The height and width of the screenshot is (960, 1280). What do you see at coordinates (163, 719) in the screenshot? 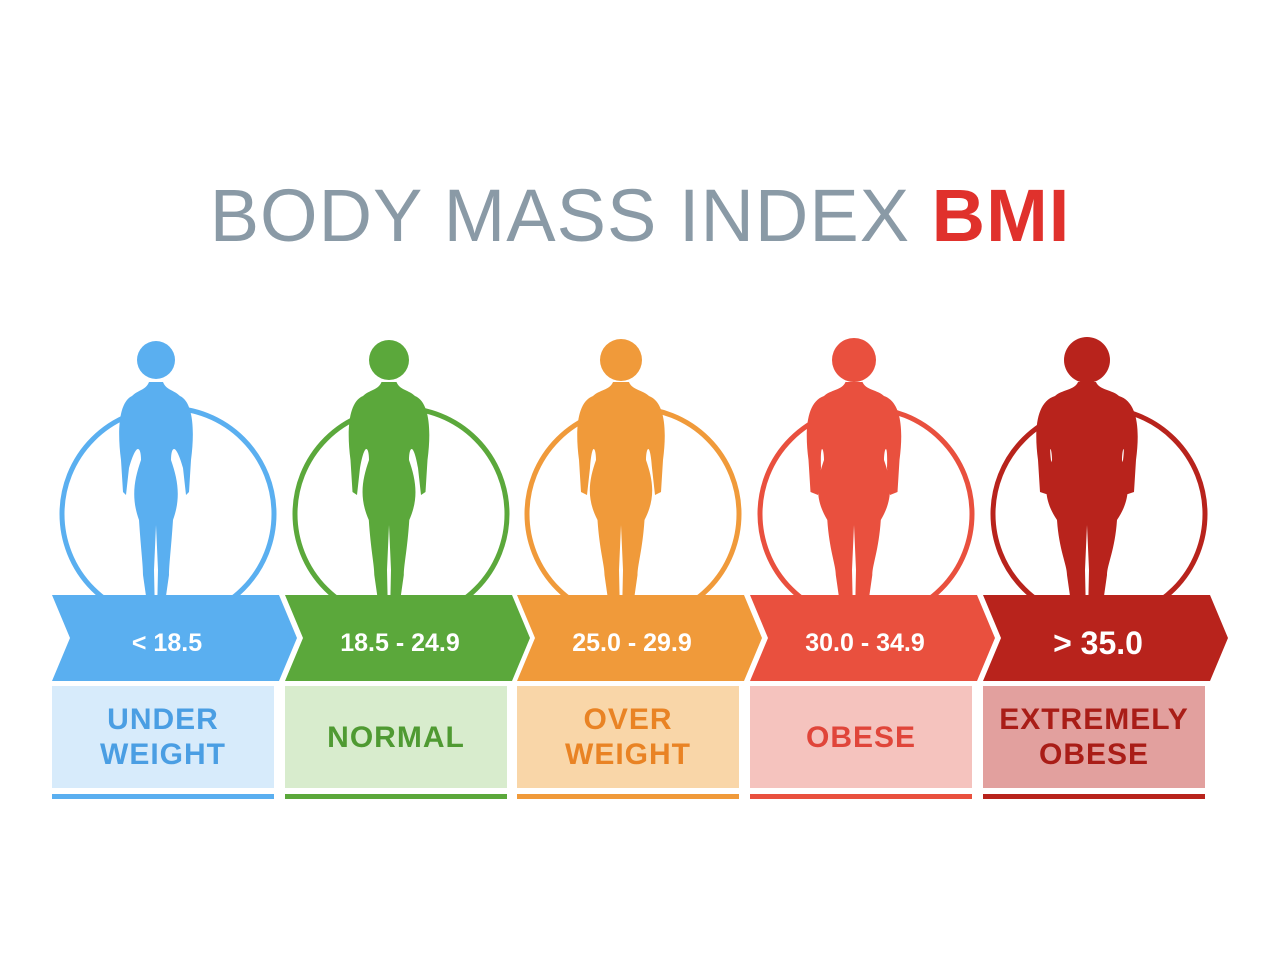
I see `category-label-line: UNDER` at bounding box center [163, 719].